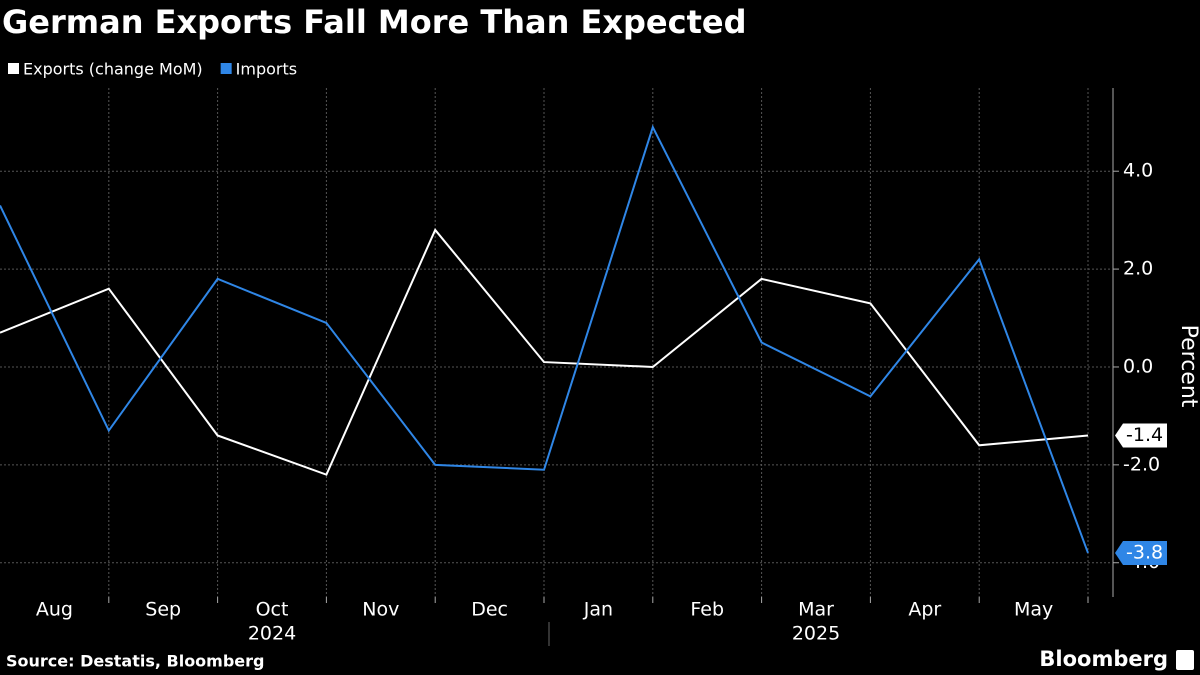  What do you see at coordinates (598, 610) in the screenshot?
I see `x-tick-label: Jan` at bounding box center [598, 610].